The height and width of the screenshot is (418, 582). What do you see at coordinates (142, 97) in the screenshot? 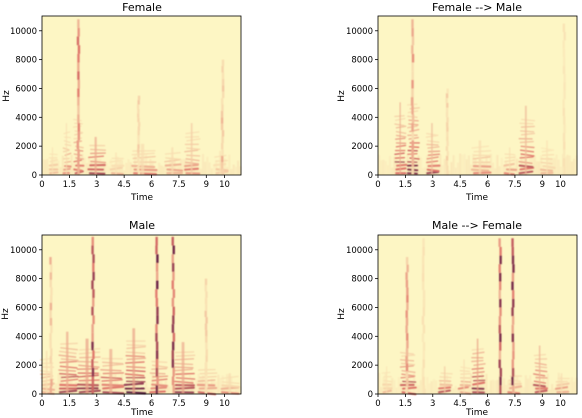
I see `spectrogram-marks` at bounding box center [142, 97].